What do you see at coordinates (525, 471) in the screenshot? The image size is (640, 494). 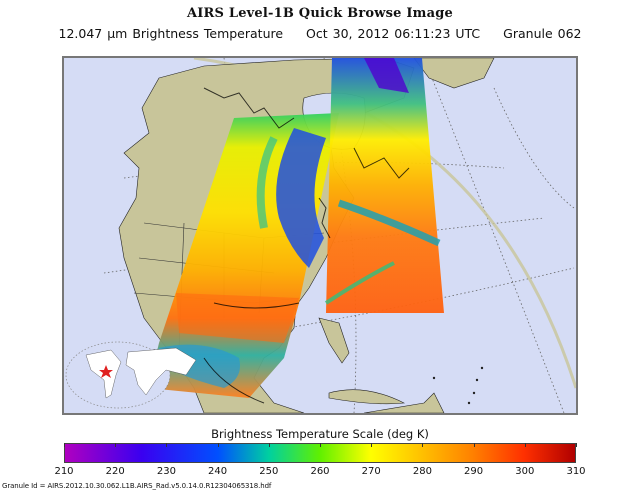 I see `colorbar-tick-label: 300` at bounding box center [525, 471].